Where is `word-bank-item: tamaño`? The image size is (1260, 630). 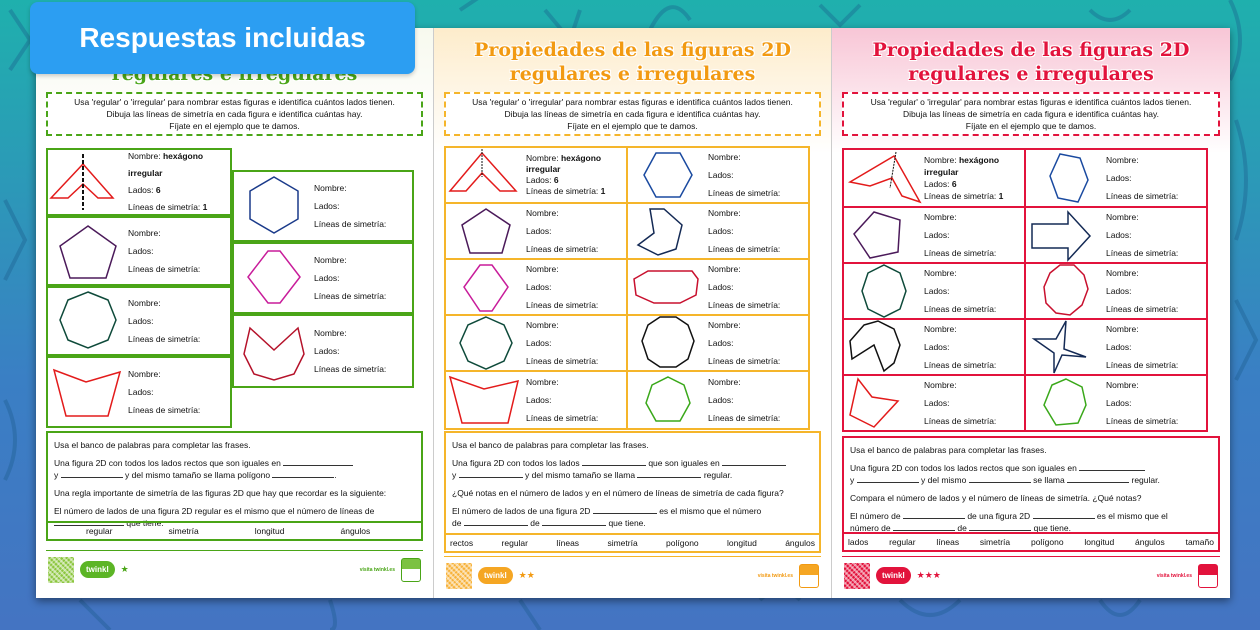
word-bank-item: tamaño is located at coordinates (1199, 542).